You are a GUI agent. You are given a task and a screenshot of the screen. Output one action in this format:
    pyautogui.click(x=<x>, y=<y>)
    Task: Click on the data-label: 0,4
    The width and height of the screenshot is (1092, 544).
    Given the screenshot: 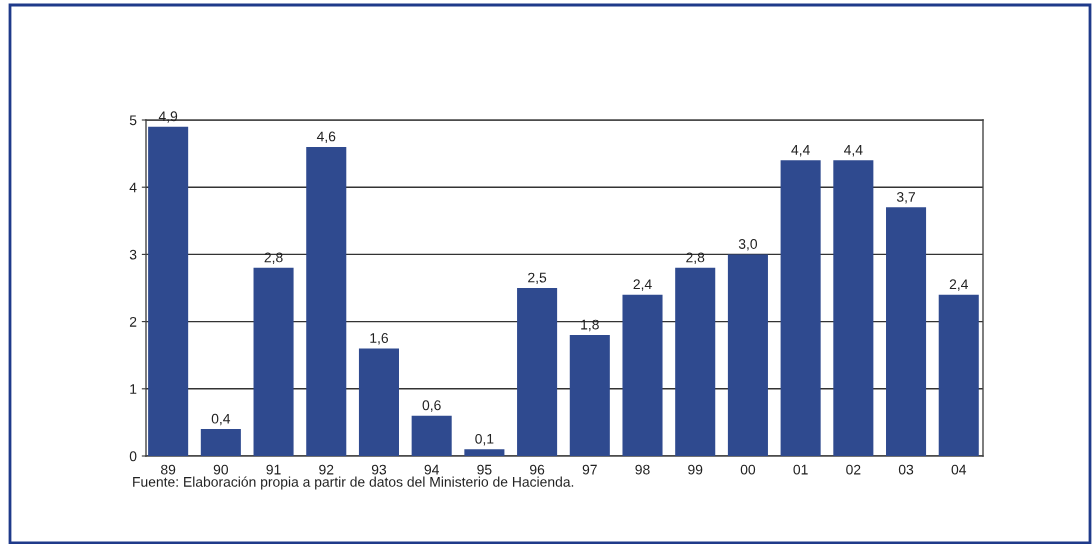 What is the action you would take?
    pyautogui.click(x=221, y=419)
    